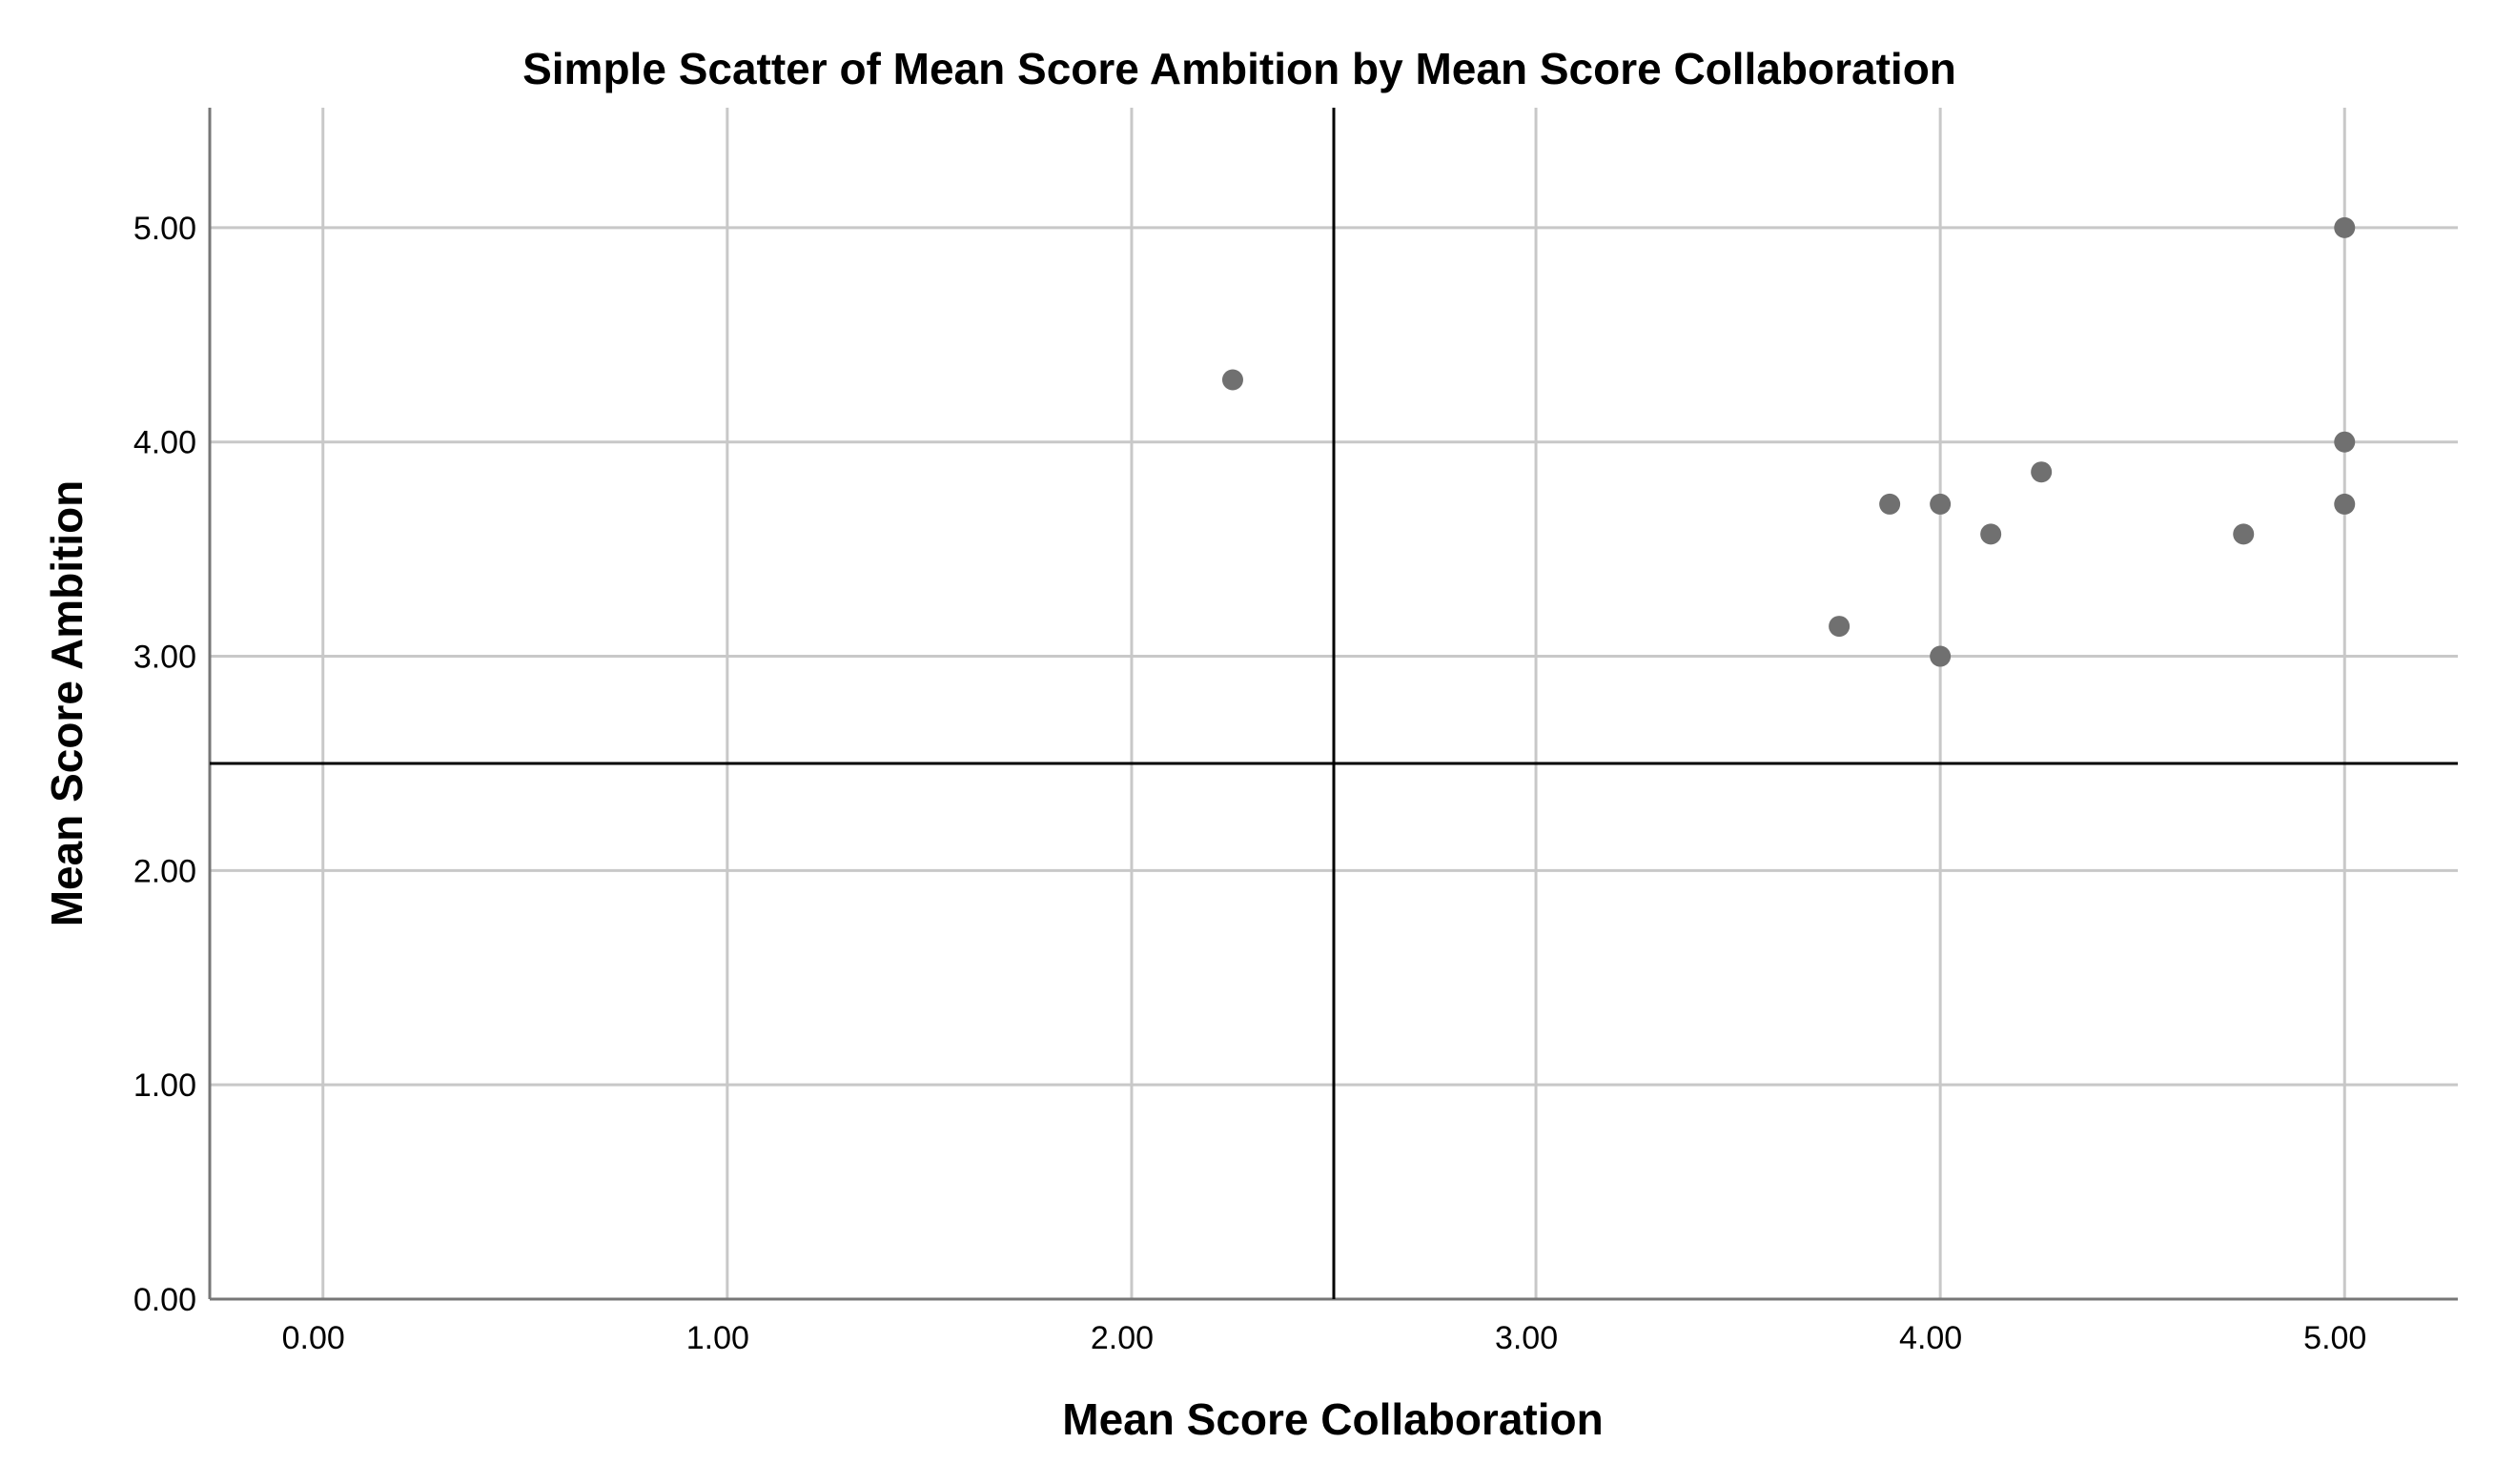 The width and height of the screenshot is (2495, 1484). I want to click on y-tick-label: 5.00, so click(164, 229).